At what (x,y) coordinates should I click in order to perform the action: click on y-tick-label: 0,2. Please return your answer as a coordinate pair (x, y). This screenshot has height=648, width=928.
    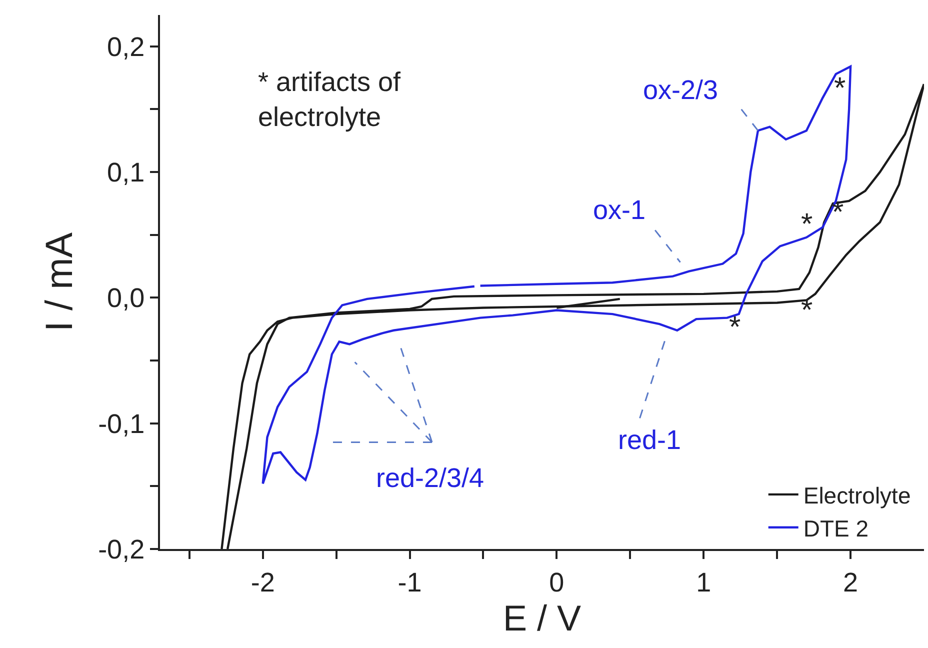
    Looking at the image, I should click on (126, 47).